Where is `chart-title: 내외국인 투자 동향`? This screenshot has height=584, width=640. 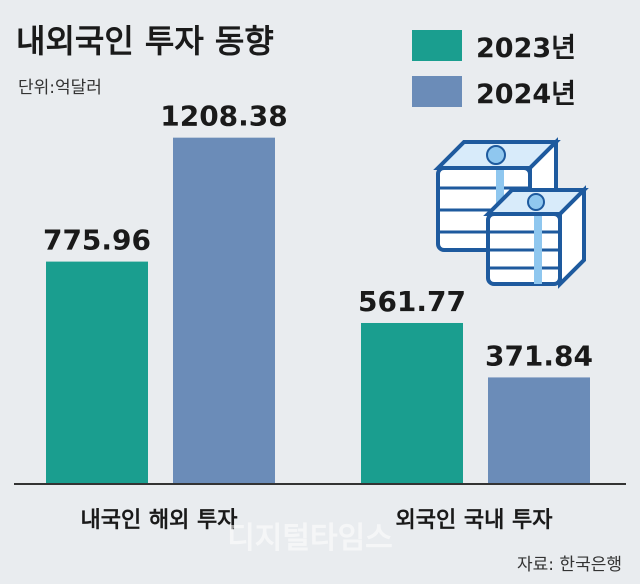 chart-title: 내외국인 투자 동향 is located at coordinates (145, 41).